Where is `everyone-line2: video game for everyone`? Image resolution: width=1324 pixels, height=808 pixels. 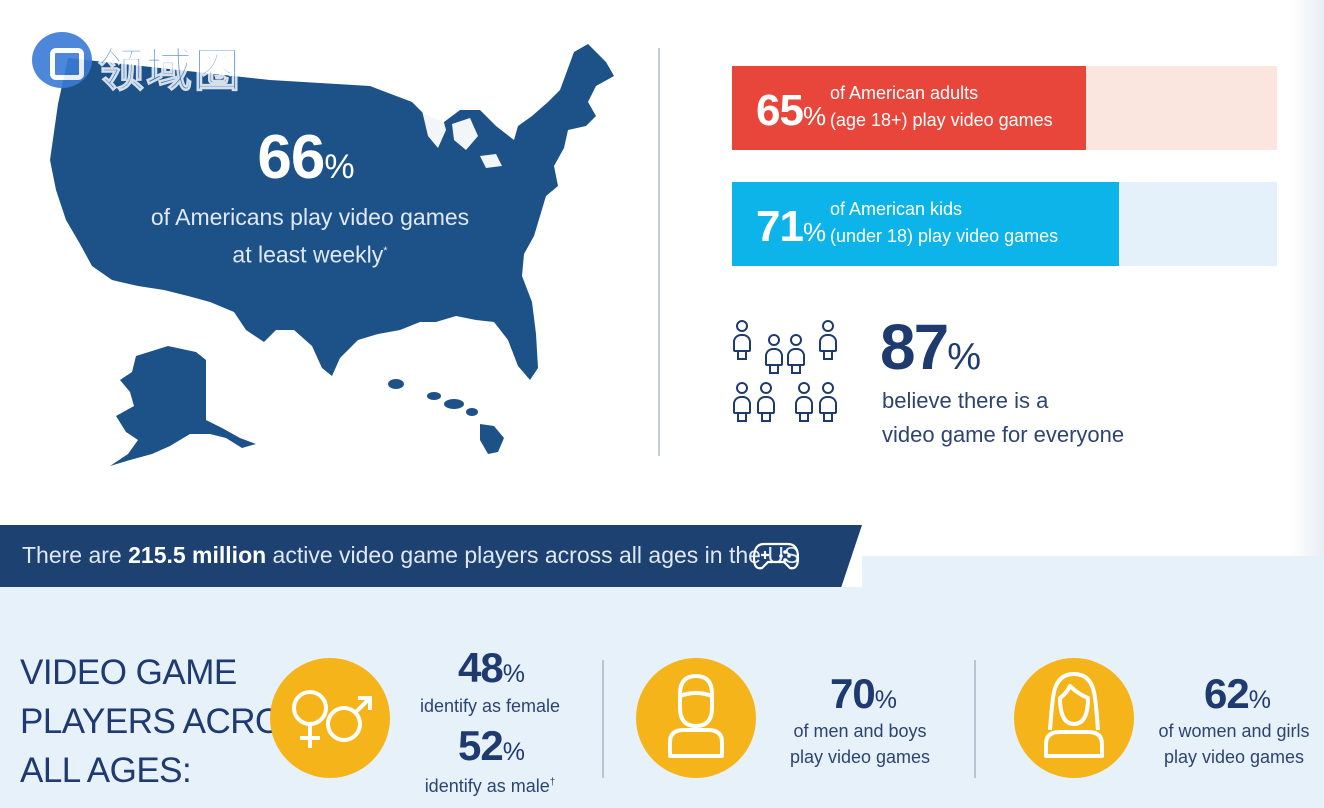
everyone-line2: video game for everyone is located at coordinates (1003, 434).